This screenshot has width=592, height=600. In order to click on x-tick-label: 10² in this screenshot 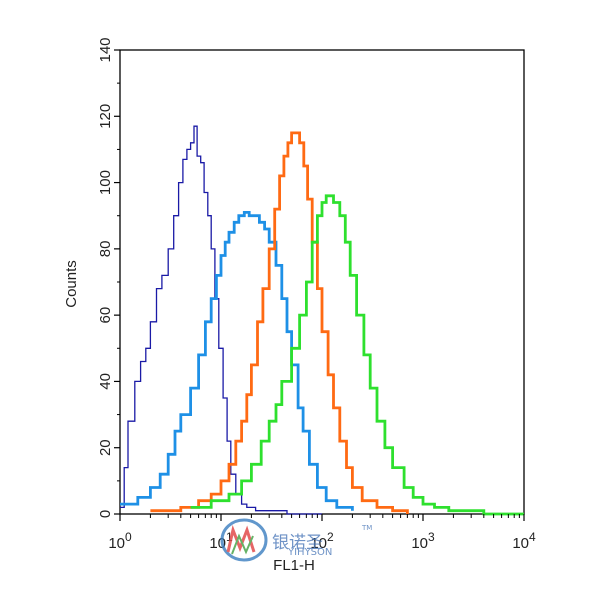, I will do `click(322, 541)`.